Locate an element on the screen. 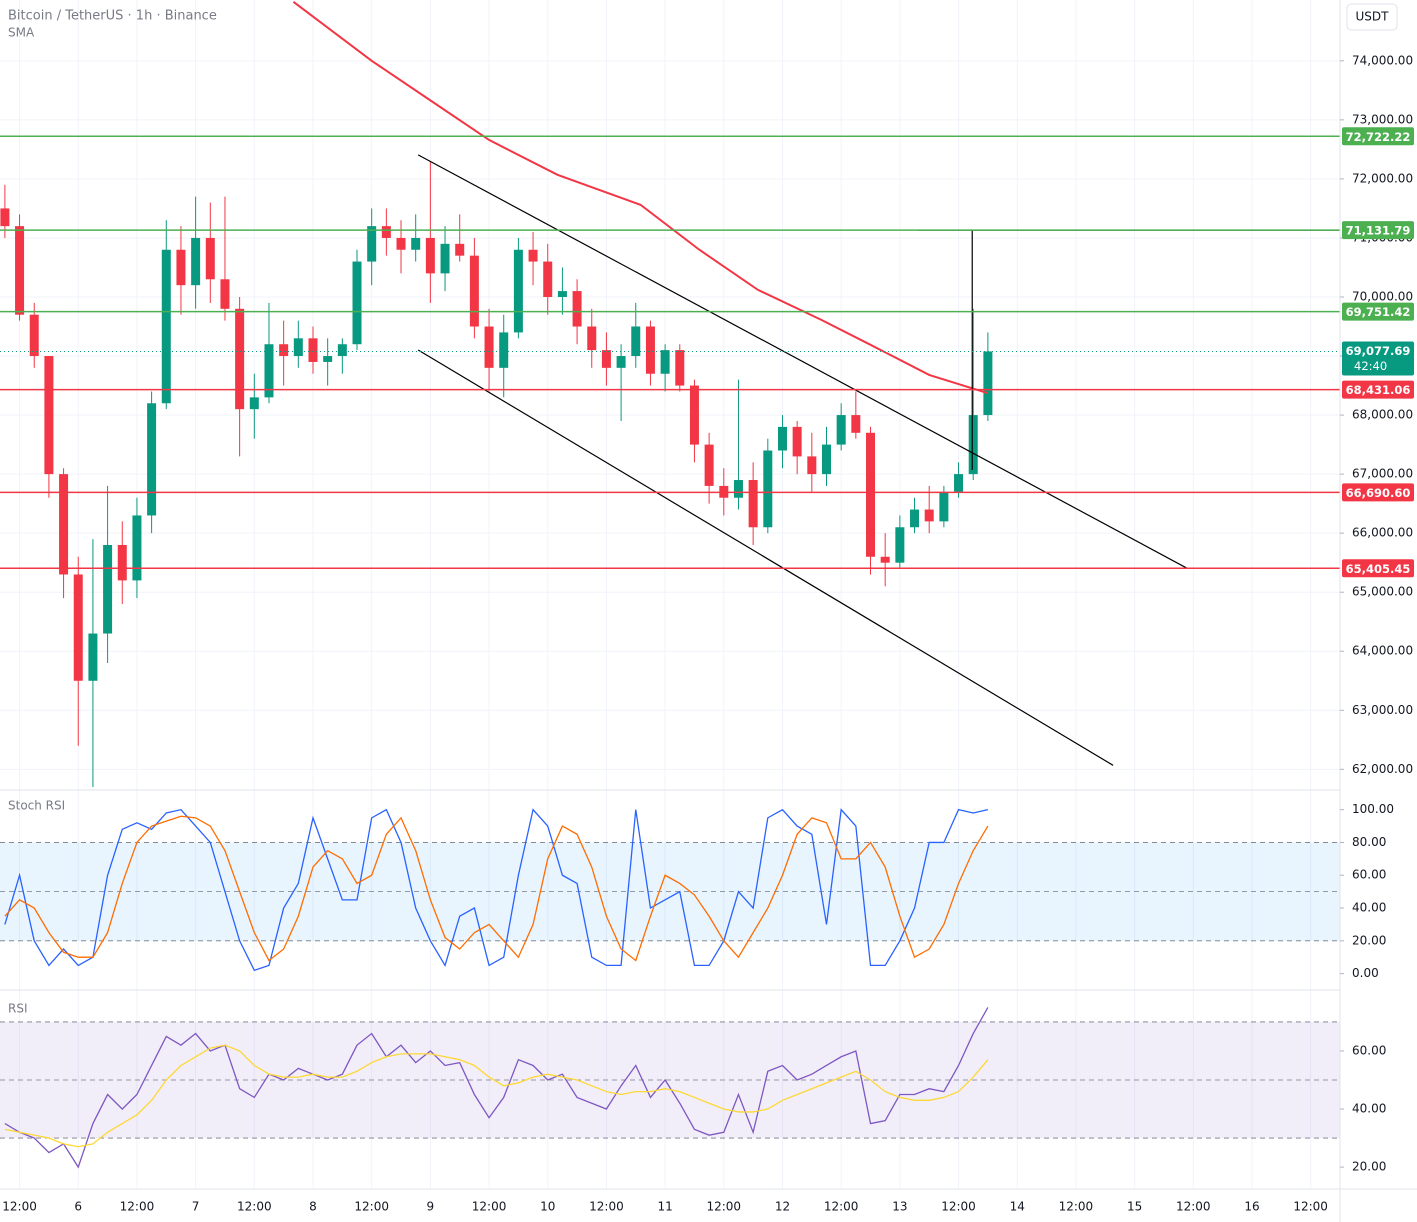  x-tick-label: 12 is located at coordinates (782, 1207).